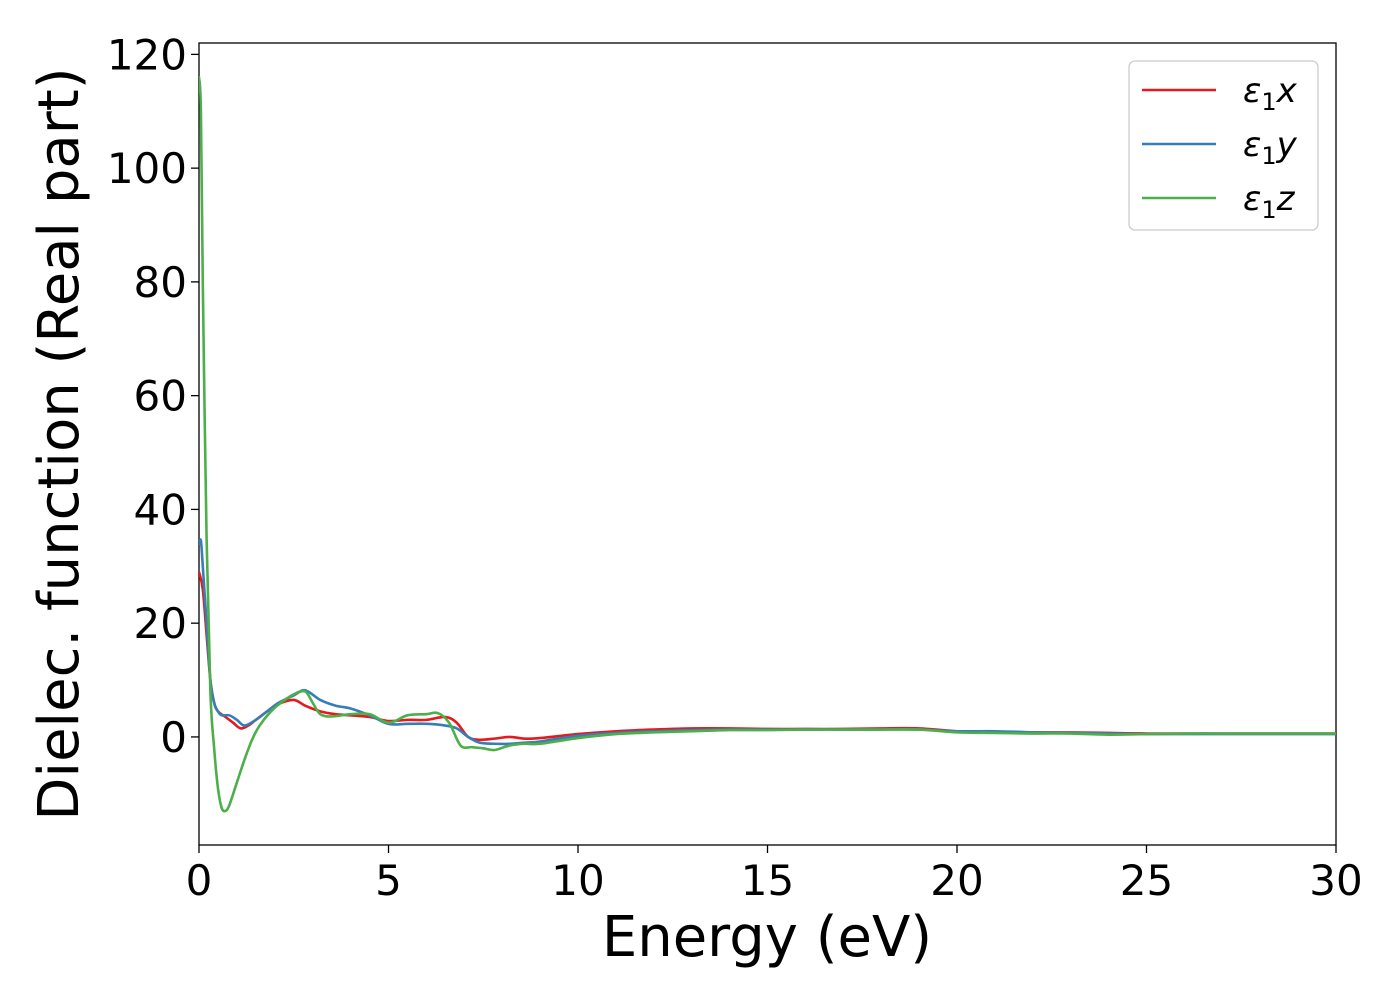 The height and width of the screenshot is (1000, 1400). What do you see at coordinates (956, 880) in the screenshot?
I see `x-tick-label: 20` at bounding box center [956, 880].